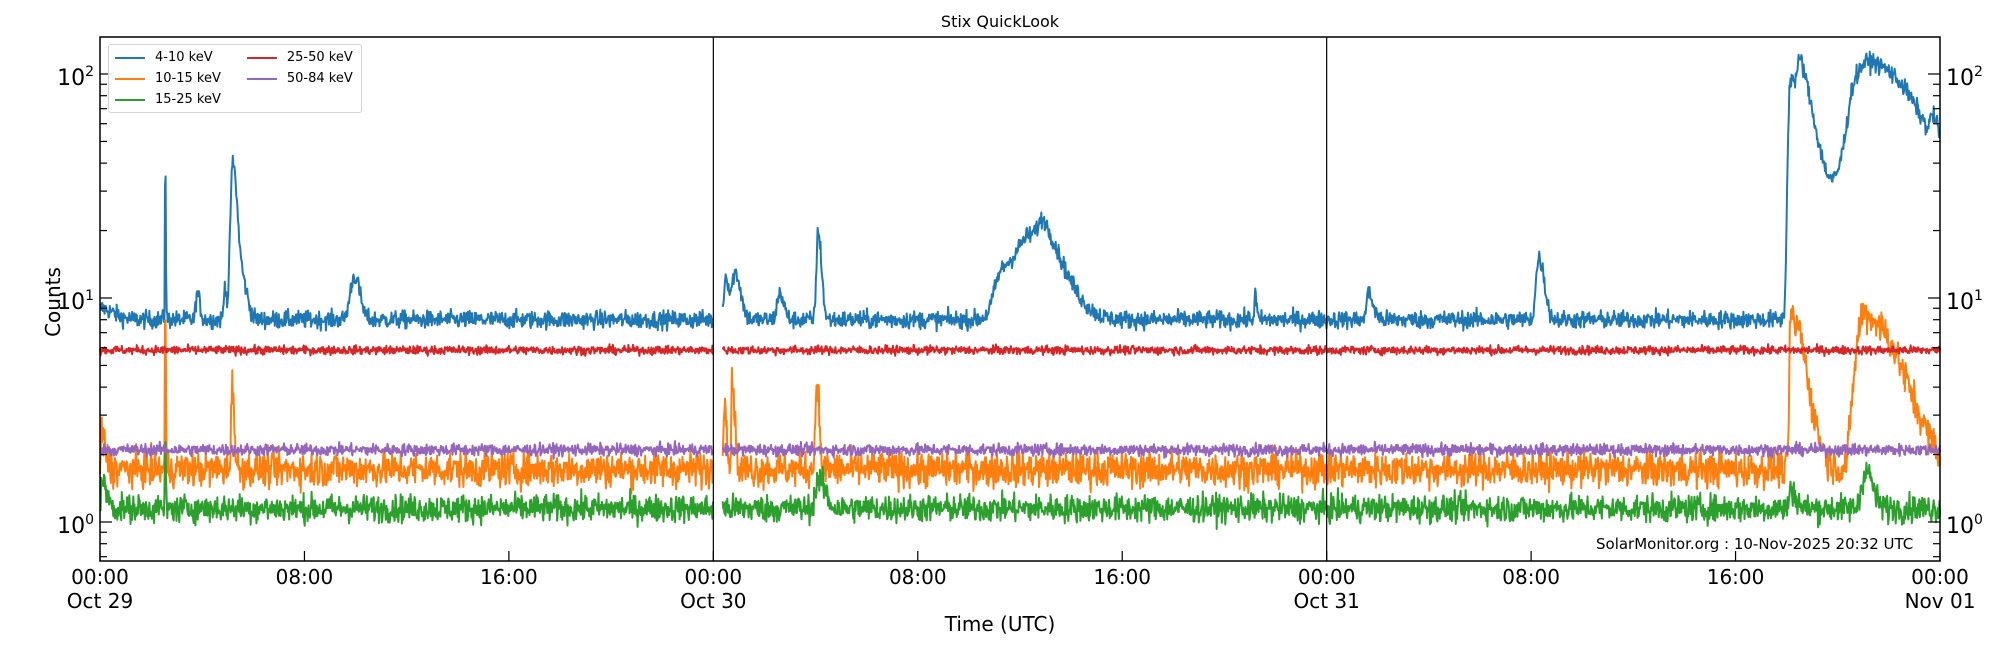 This screenshot has height=650, width=2000. I want to click on legend-label: 50-84 keV, so click(319, 78).